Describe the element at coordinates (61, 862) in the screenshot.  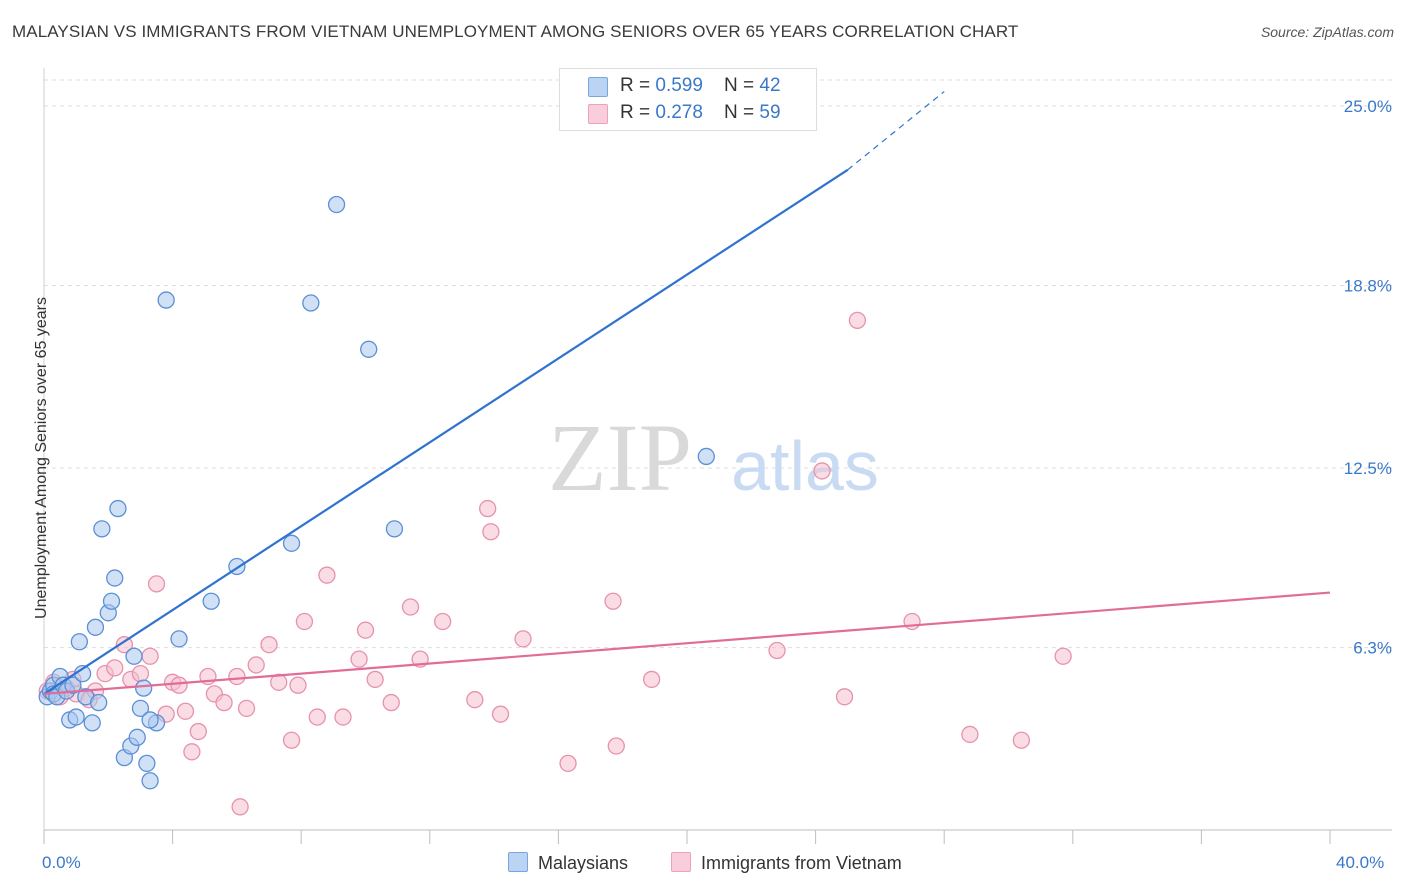
I see `x-tick-label-min: 0.0%` at that location.